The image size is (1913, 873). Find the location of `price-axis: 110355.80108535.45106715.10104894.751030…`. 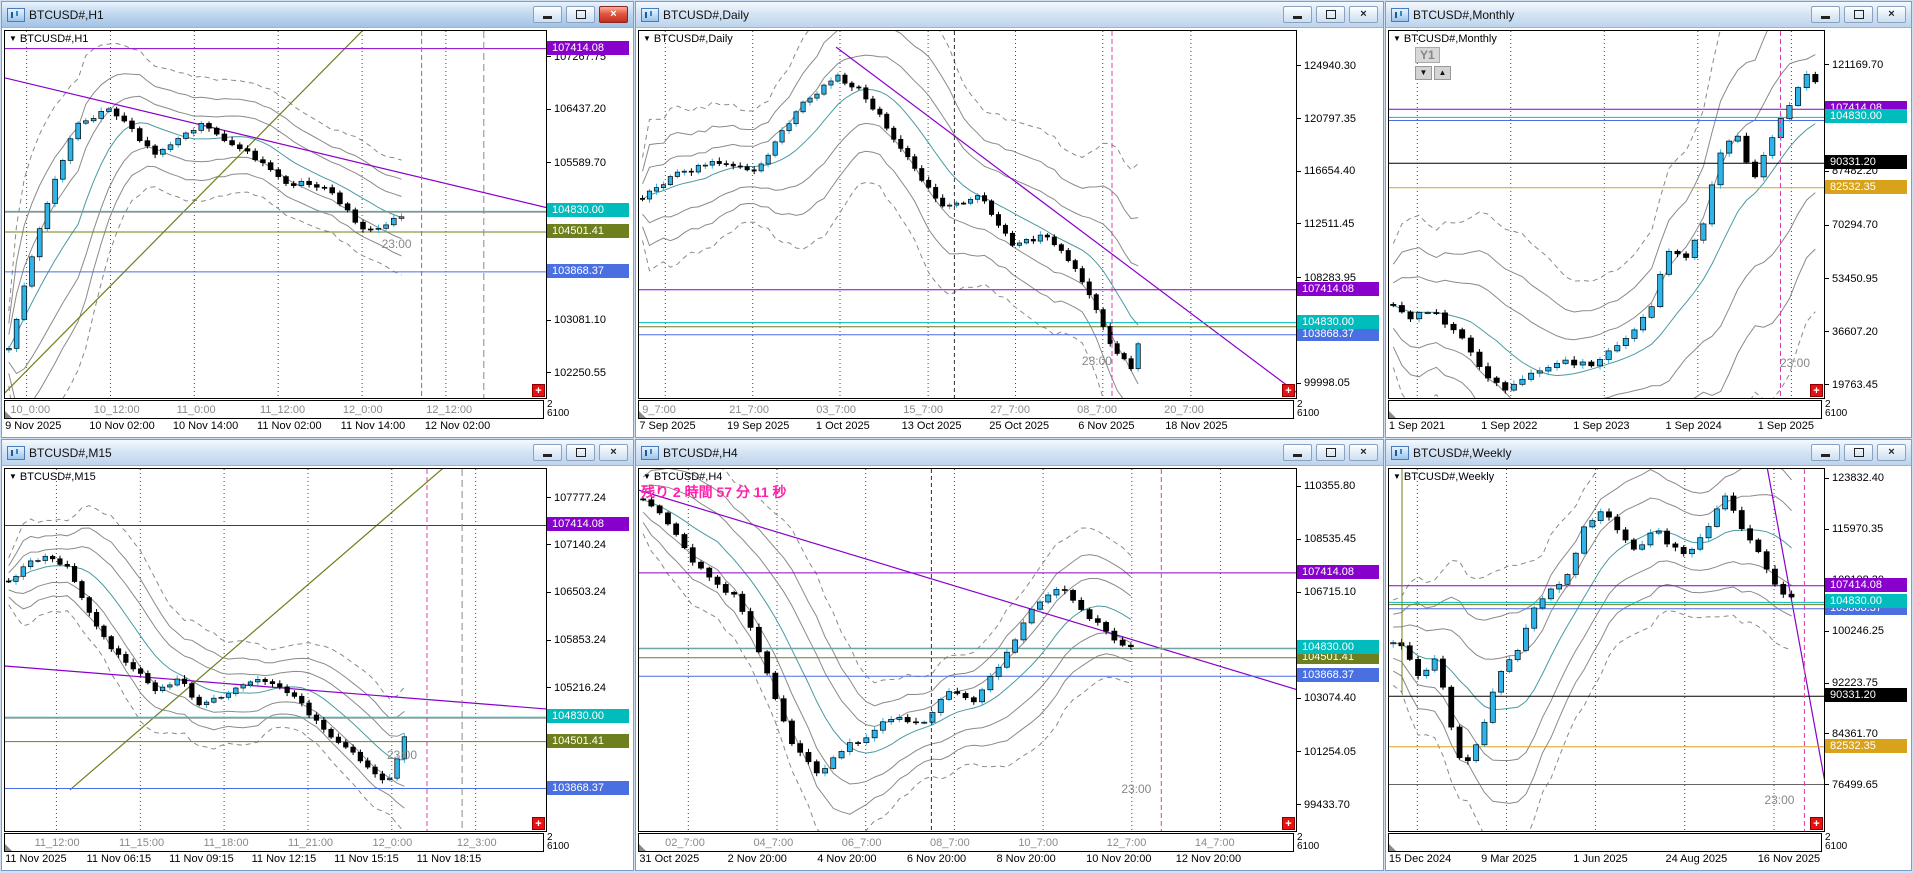

price-axis: 110355.80108535.45106715.10104894.751030… is located at coordinates (1339, 650).